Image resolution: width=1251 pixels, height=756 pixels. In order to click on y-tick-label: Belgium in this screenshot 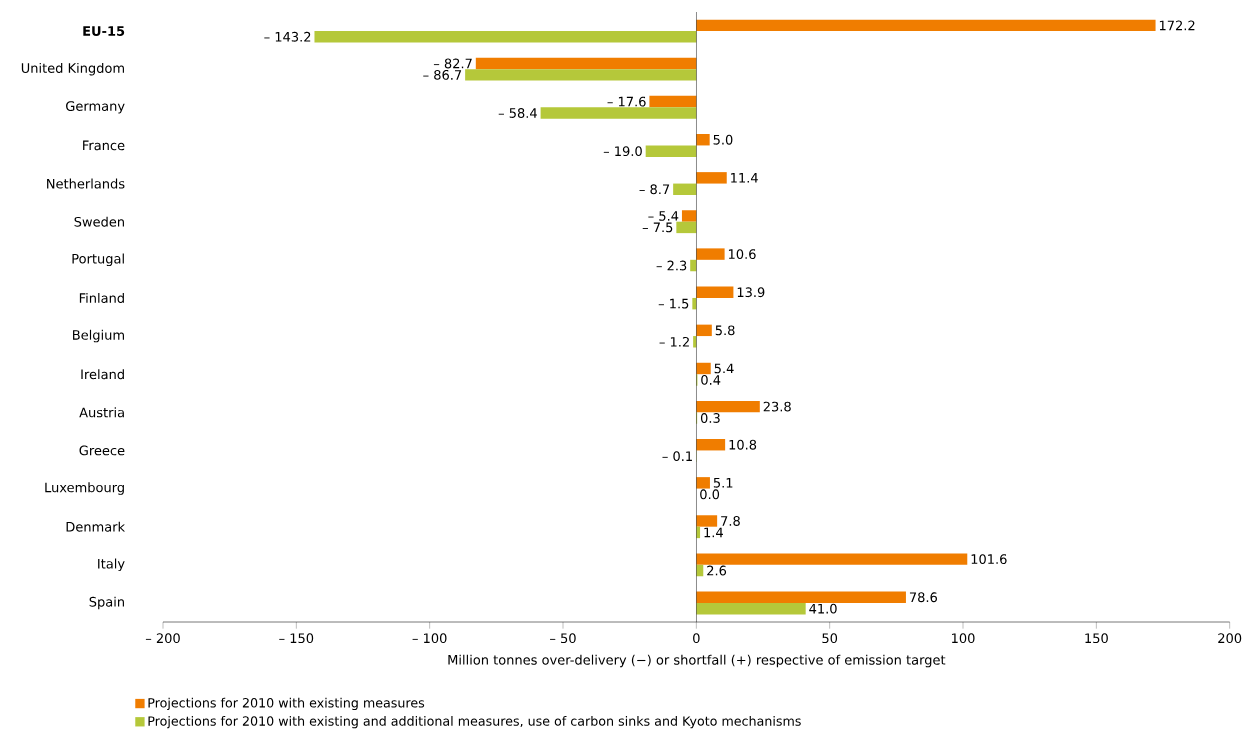, I will do `click(98, 336)`.